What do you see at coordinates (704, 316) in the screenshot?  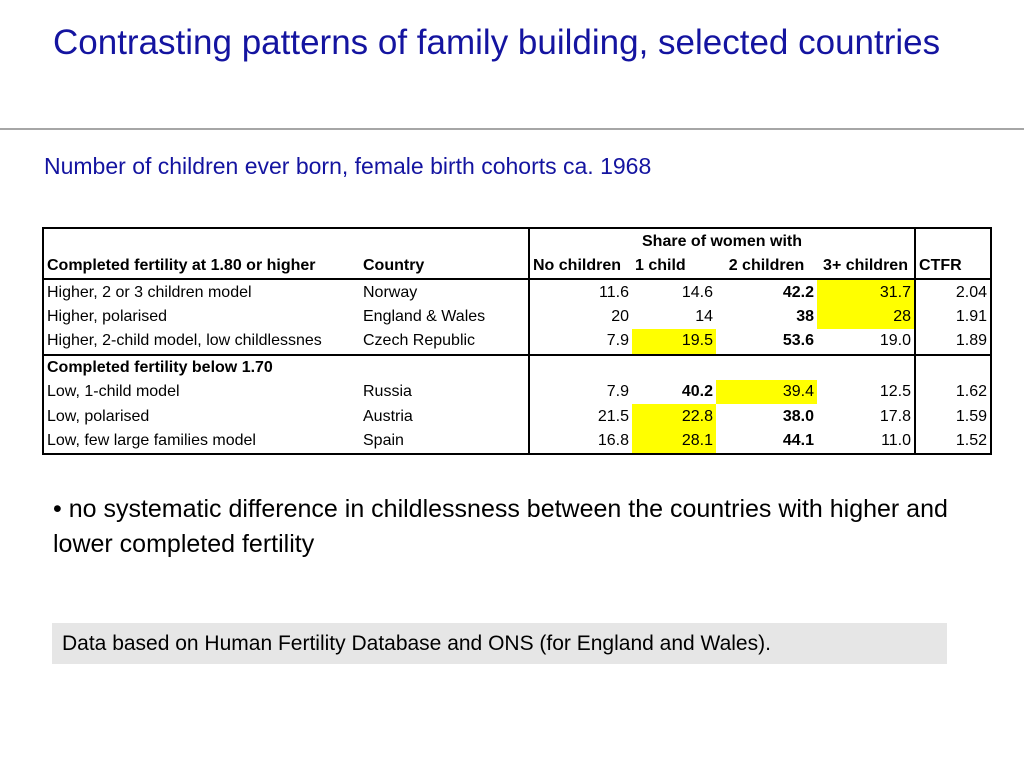 I see `cell-one-child: 14` at bounding box center [704, 316].